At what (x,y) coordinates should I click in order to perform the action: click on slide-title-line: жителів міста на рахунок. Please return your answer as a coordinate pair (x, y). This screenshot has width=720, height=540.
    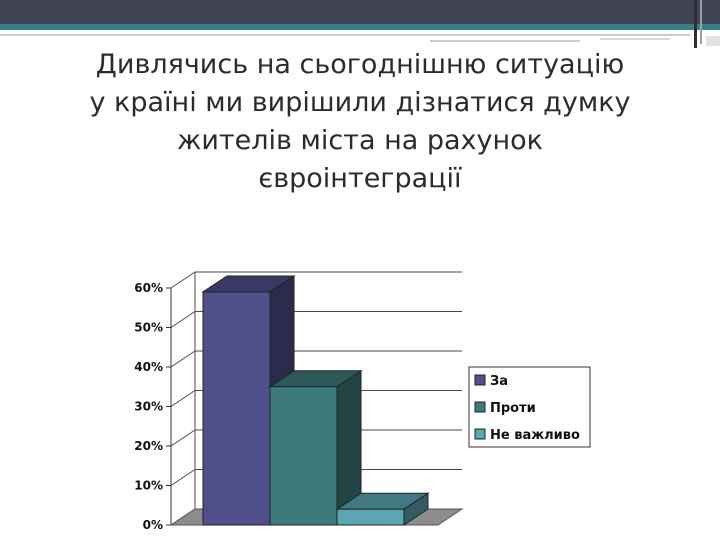
    Looking at the image, I should click on (360, 140).